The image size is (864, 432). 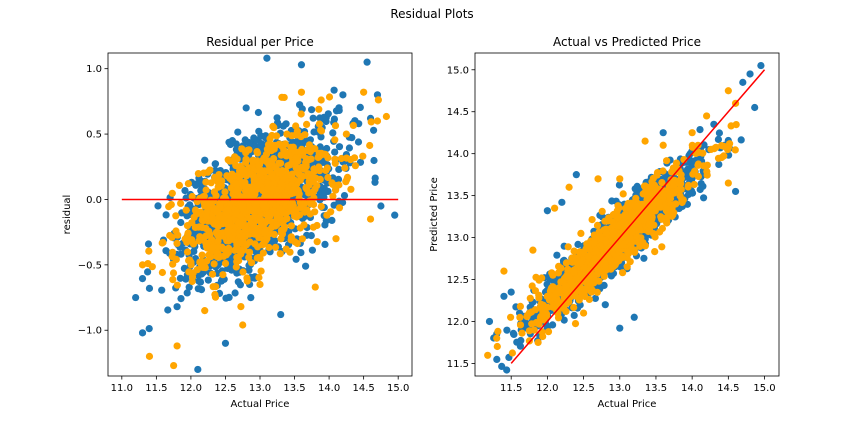 I want to click on x-tick-label: 13.5, so click(x=656, y=388).